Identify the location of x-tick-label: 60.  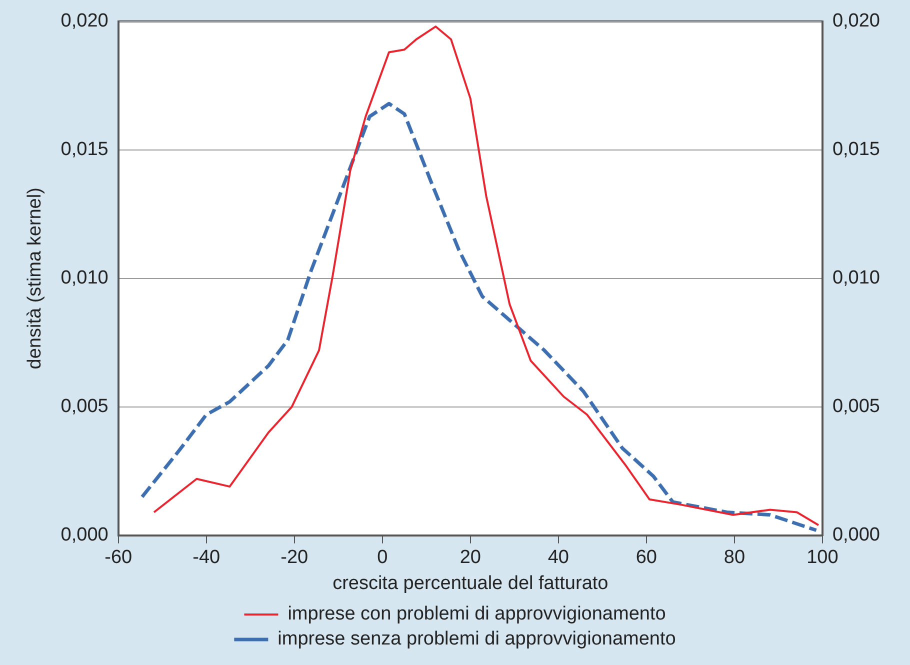
(646, 557).